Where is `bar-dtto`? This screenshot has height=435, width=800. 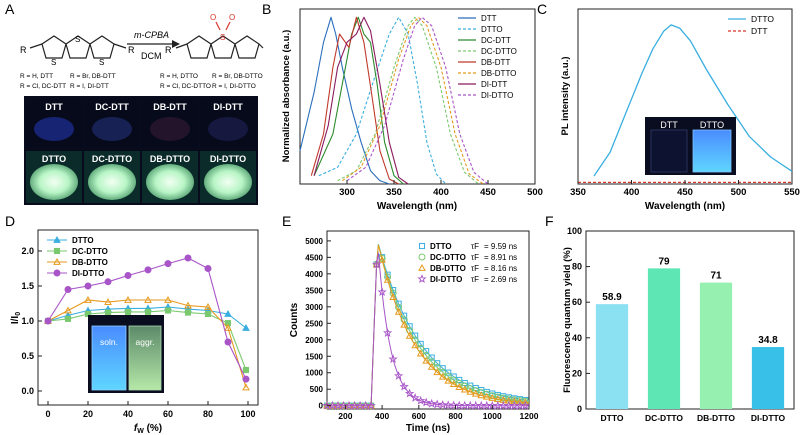
bar-dtto is located at coordinates (612, 356).